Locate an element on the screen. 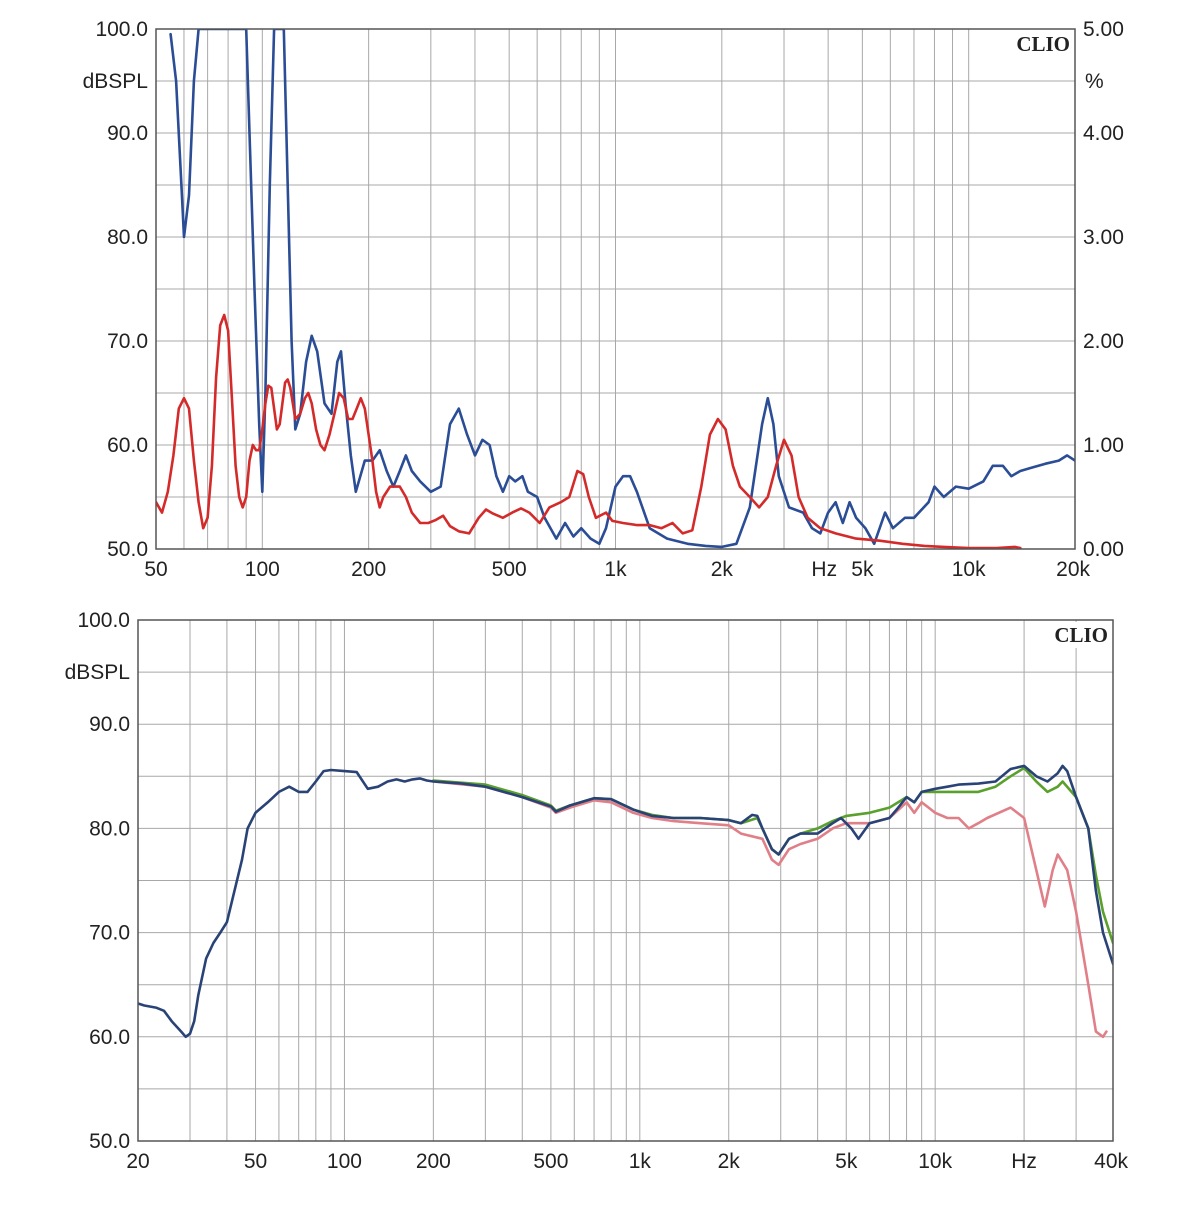 This screenshot has height=1205, width=1200. y2-tick-label: 4.00 is located at coordinates (1103, 133).